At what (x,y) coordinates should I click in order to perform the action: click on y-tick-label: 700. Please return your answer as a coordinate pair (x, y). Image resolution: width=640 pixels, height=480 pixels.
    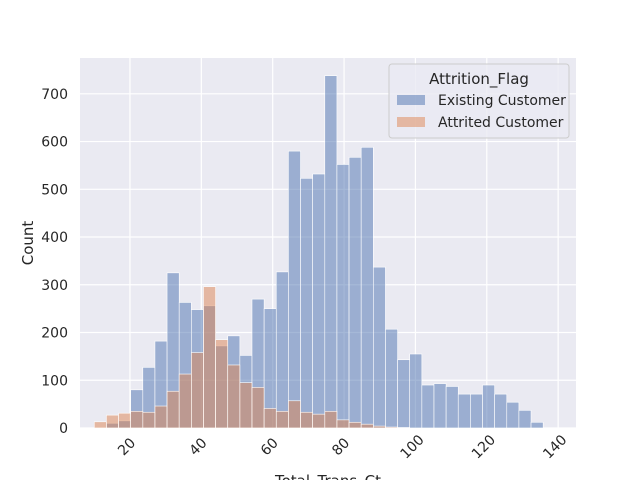
    Looking at the image, I should click on (54, 95).